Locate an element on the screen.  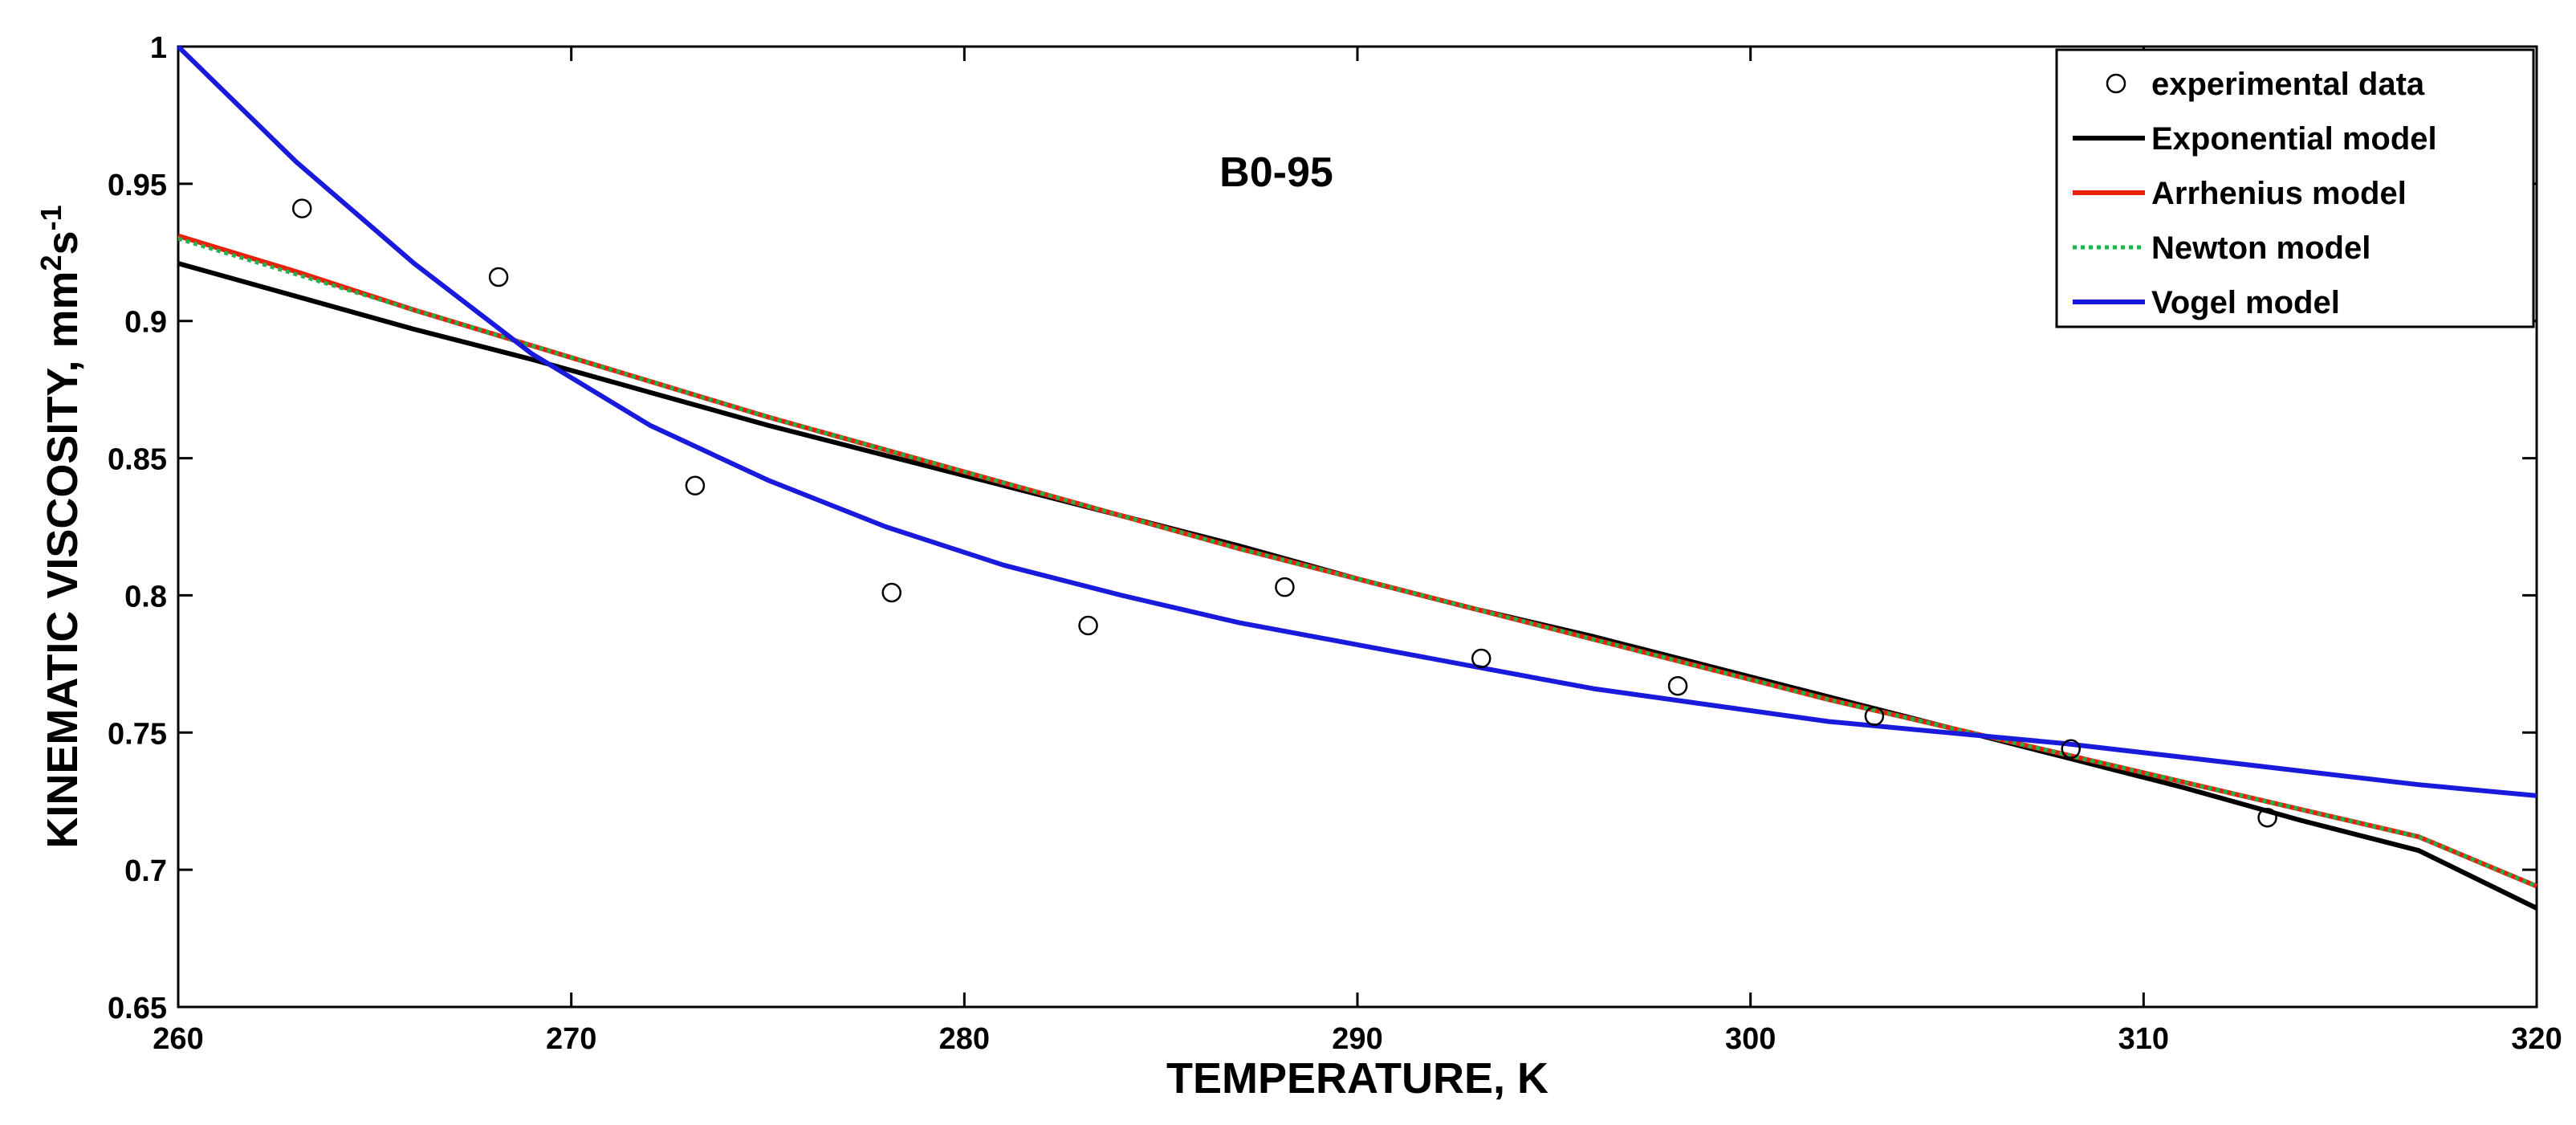
y-axis-title-sup1: 2 is located at coordinates (51, 263).